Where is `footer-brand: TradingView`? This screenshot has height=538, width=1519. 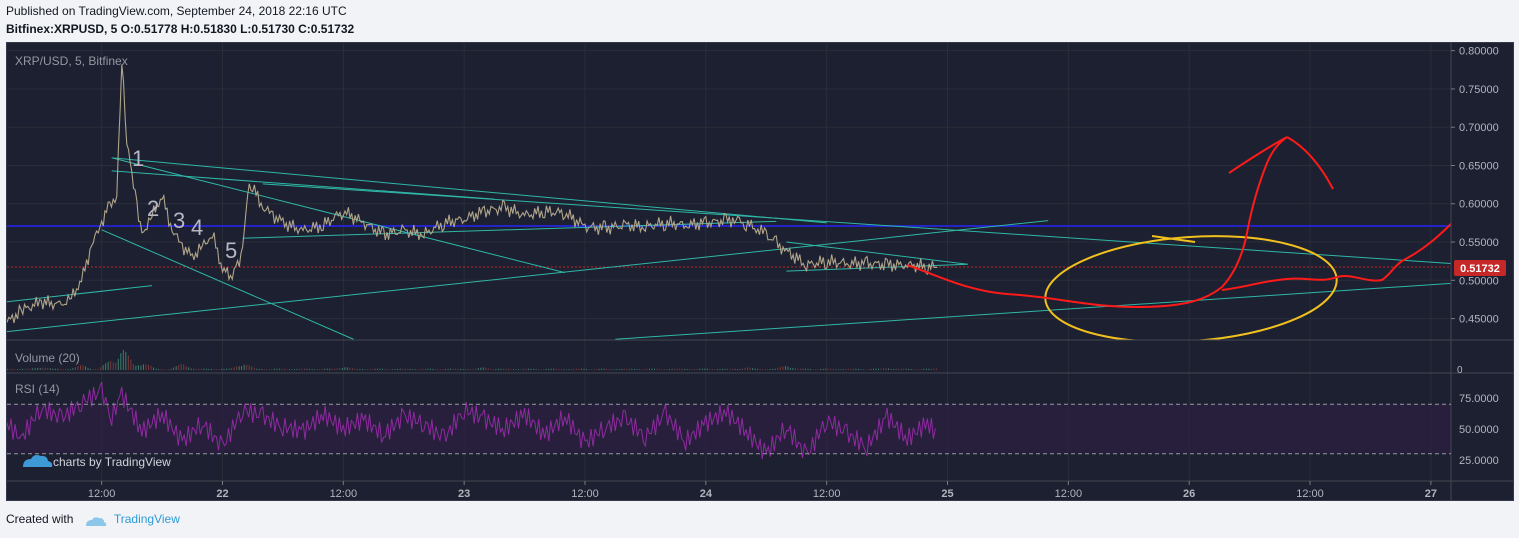 footer-brand: TradingView is located at coordinates (146, 519).